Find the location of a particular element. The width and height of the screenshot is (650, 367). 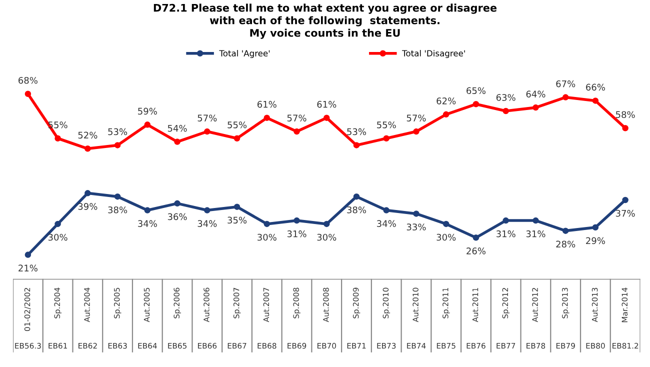

data-label: 63% is located at coordinates (506, 97).